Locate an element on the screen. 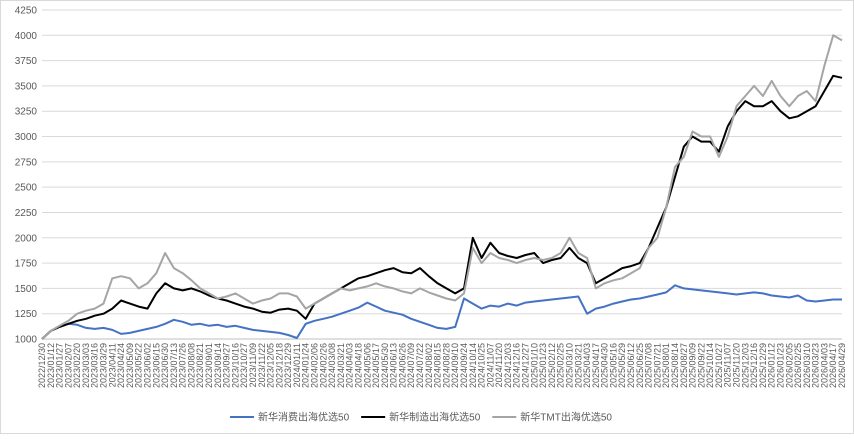 Image resolution: width=854 pixels, height=439 pixels. x-tick-label: 2023/02/20 is located at coordinates (77, 365).